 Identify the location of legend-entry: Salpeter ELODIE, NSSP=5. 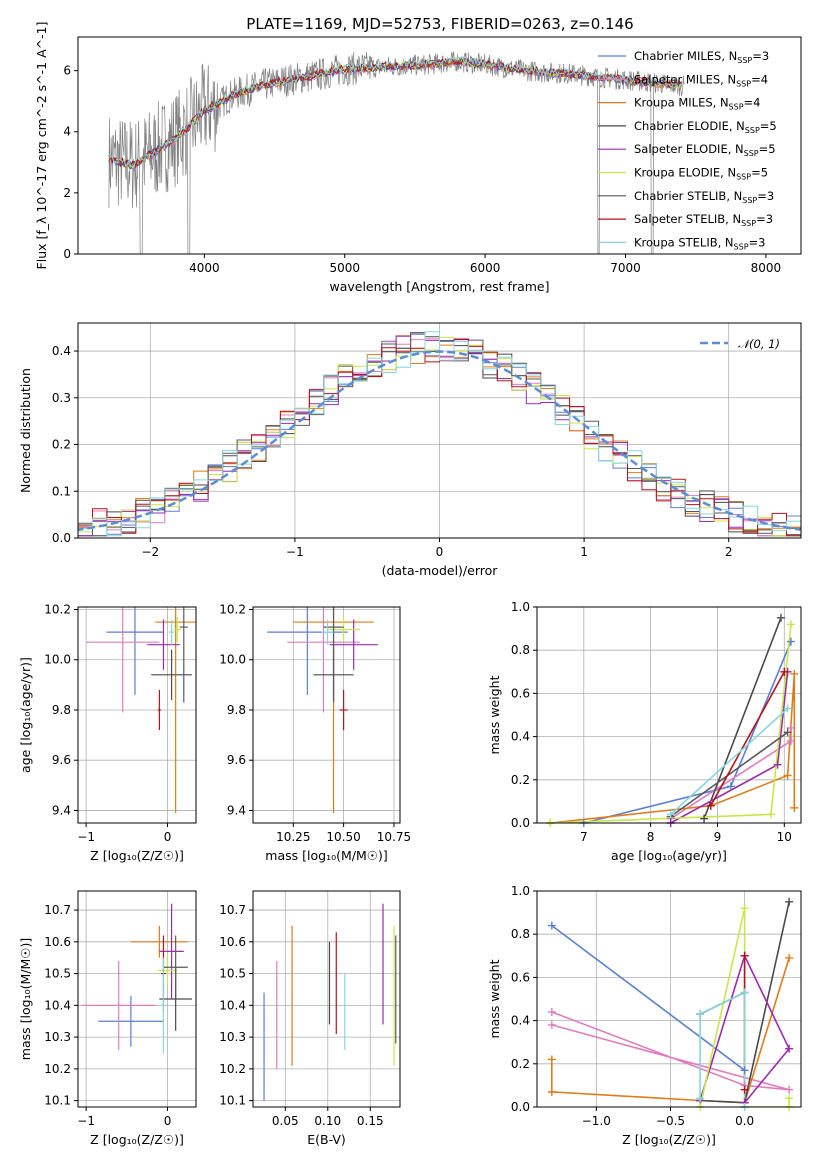
(705, 150).